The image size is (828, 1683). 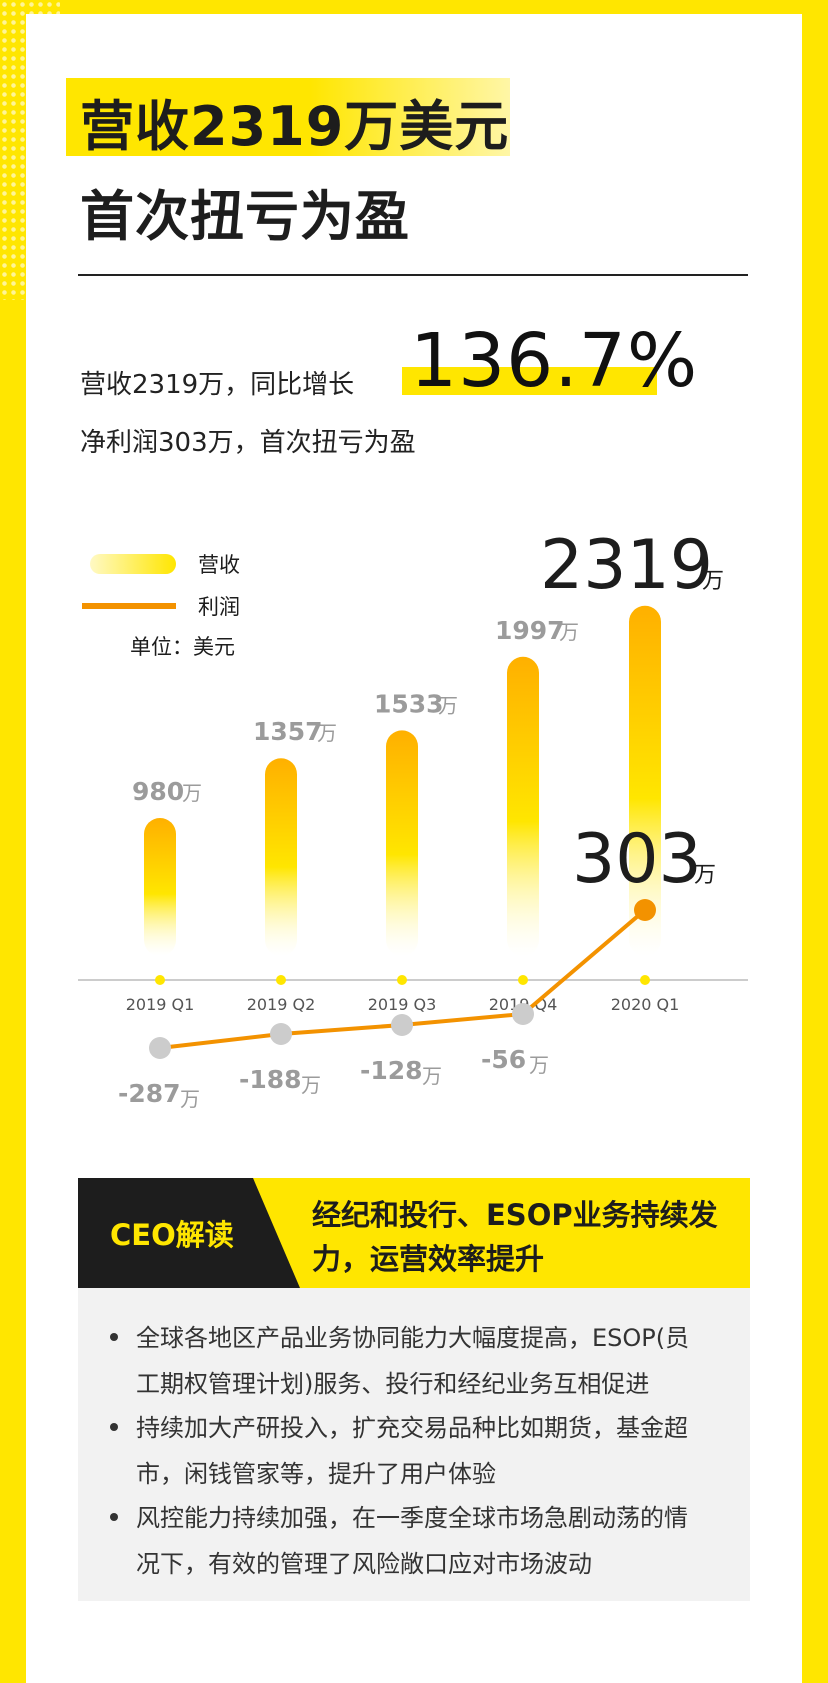 What do you see at coordinates (391, 1070) in the screenshot?
I see `profit-value-label: -128` at bounding box center [391, 1070].